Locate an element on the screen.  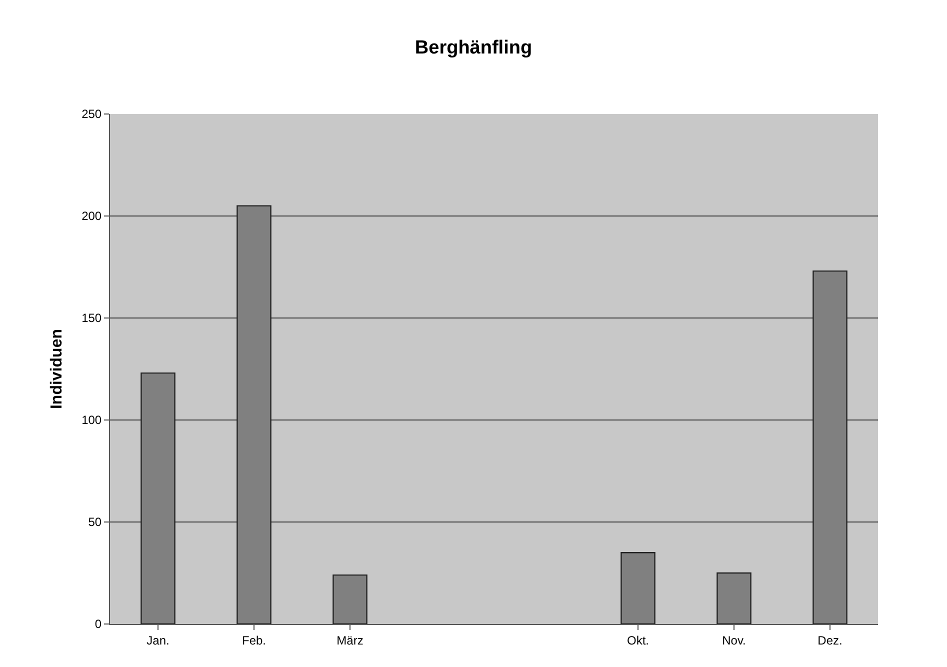
y-tick-label: 0 is located at coordinates (98, 624).